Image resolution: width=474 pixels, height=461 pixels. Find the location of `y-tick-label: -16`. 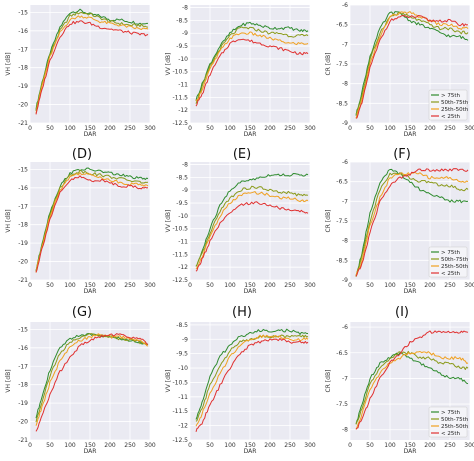

y-tick-label: -16 is located at coordinates (23, 188).